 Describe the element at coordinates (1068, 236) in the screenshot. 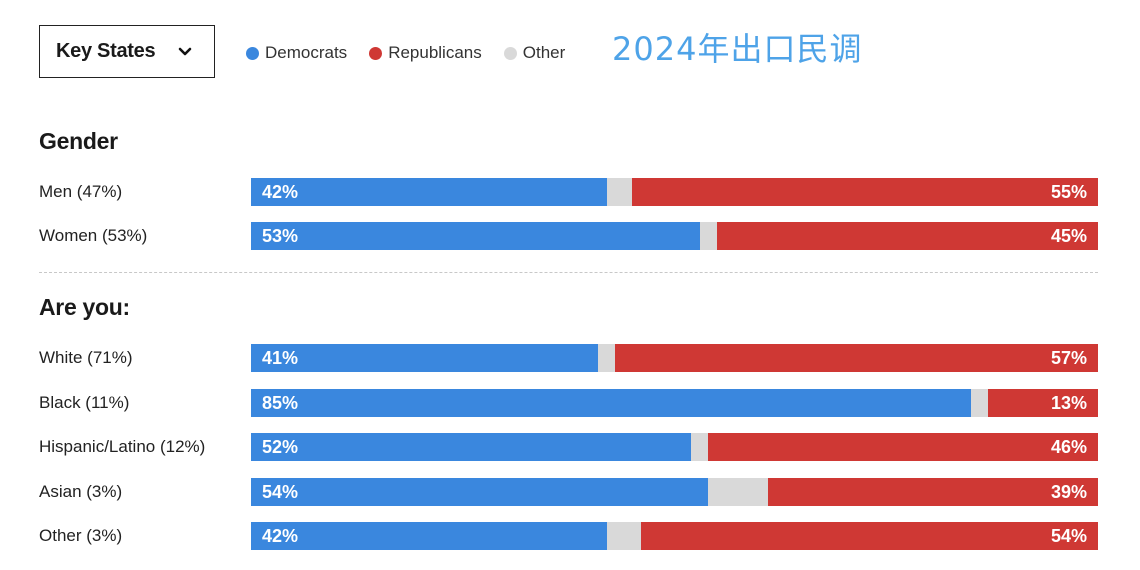

I see `republicans-value-label: 45%` at that location.